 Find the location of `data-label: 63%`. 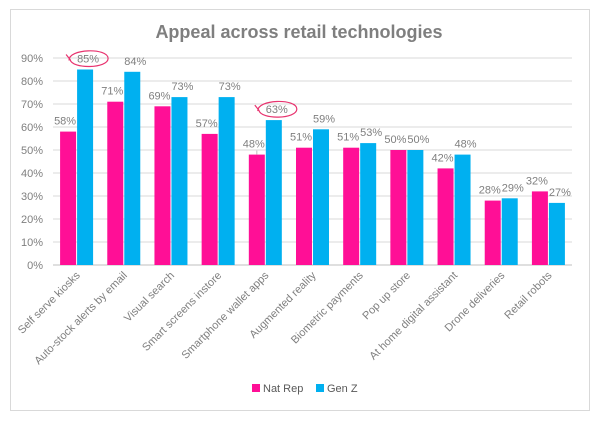

data-label: 63% is located at coordinates (277, 110).